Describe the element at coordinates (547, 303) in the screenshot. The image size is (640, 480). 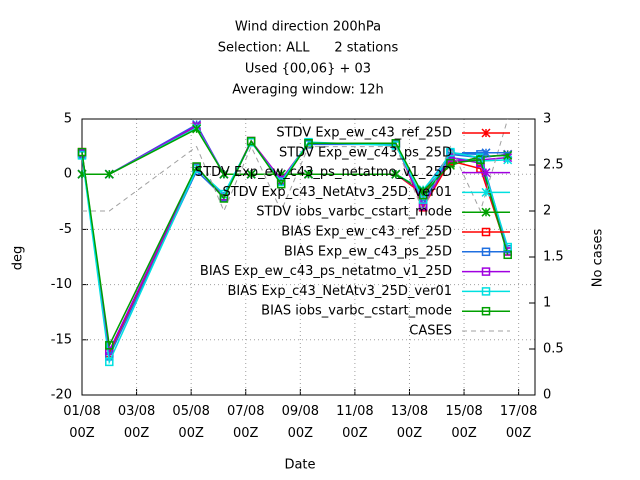
I see `y2-tick-label: 1` at that location.